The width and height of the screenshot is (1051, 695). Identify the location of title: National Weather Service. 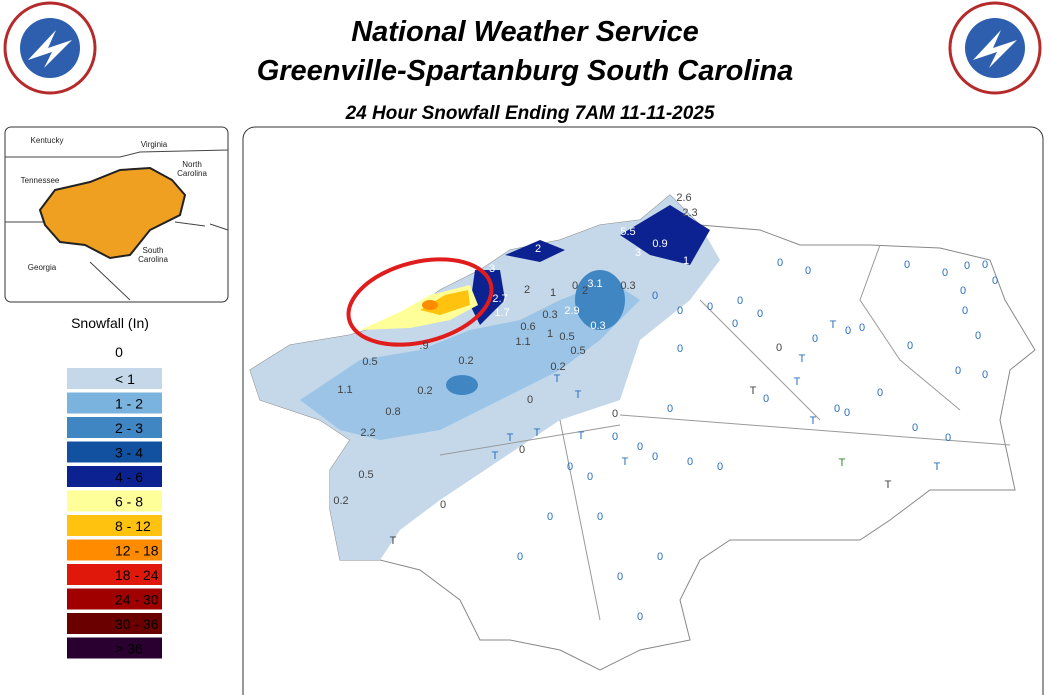
(525, 32).